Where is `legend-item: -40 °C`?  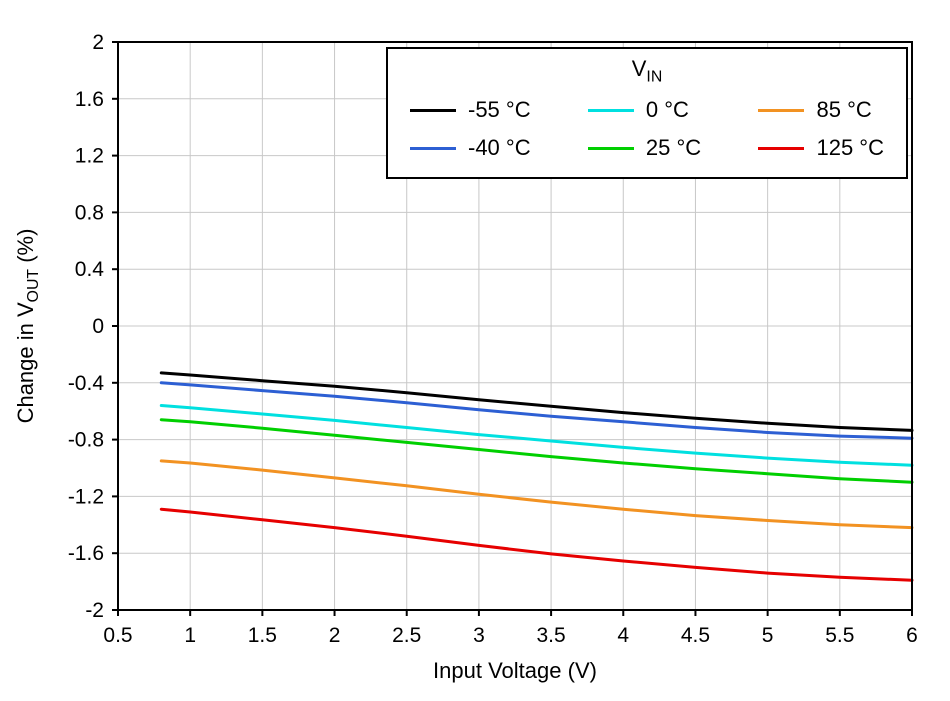 legend-item: -40 °C is located at coordinates (470, 148).